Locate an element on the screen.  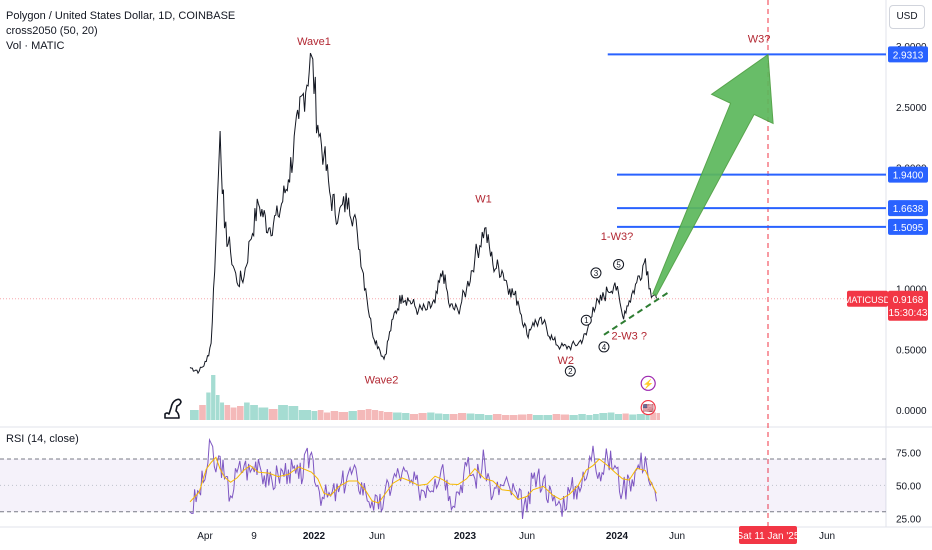
projection-arrow is located at coordinates (713, 175).